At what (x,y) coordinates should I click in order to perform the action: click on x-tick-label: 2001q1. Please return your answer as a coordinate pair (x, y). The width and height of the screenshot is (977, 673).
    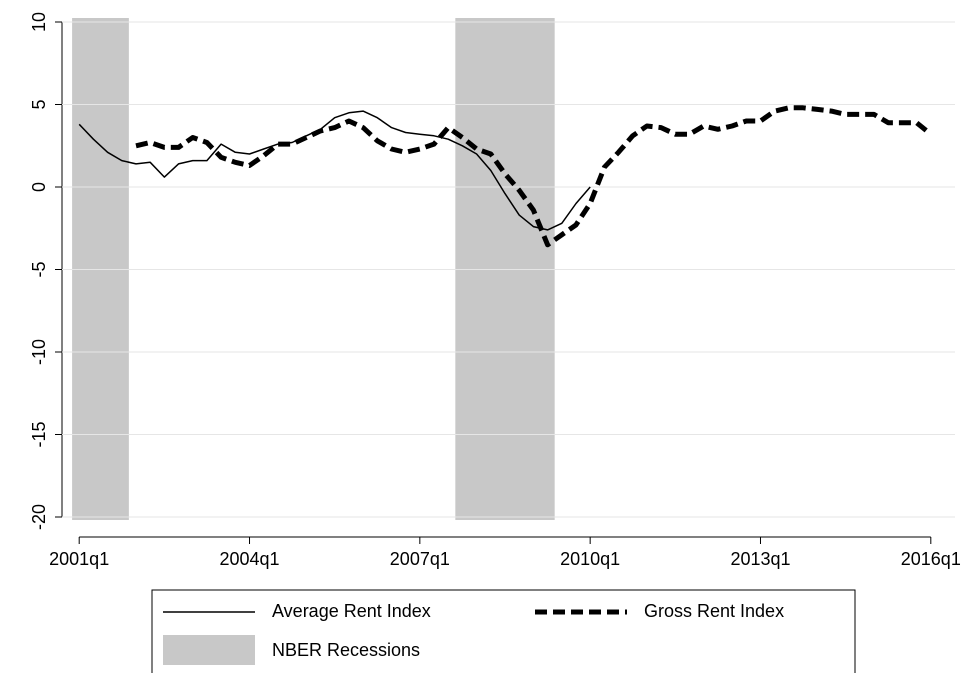
    Looking at the image, I should click on (79, 559).